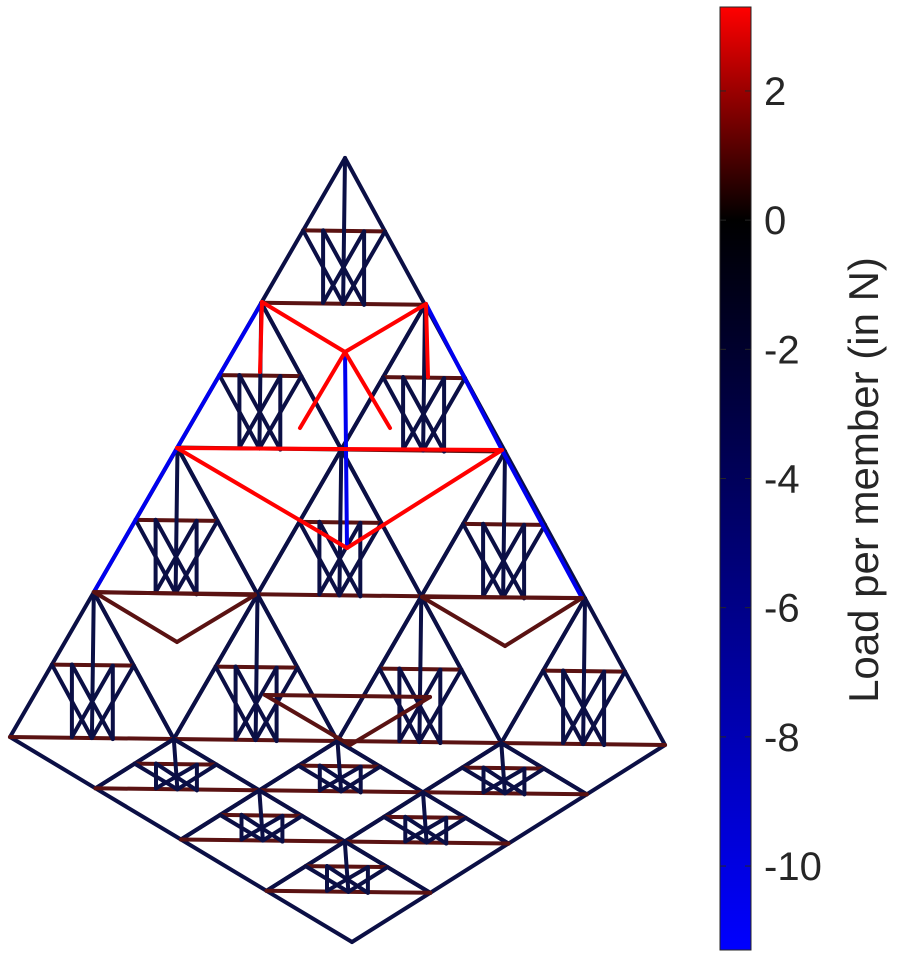 This screenshot has height=960, width=900. I want to click on colorbar-tick-label: -10, so click(793, 867).